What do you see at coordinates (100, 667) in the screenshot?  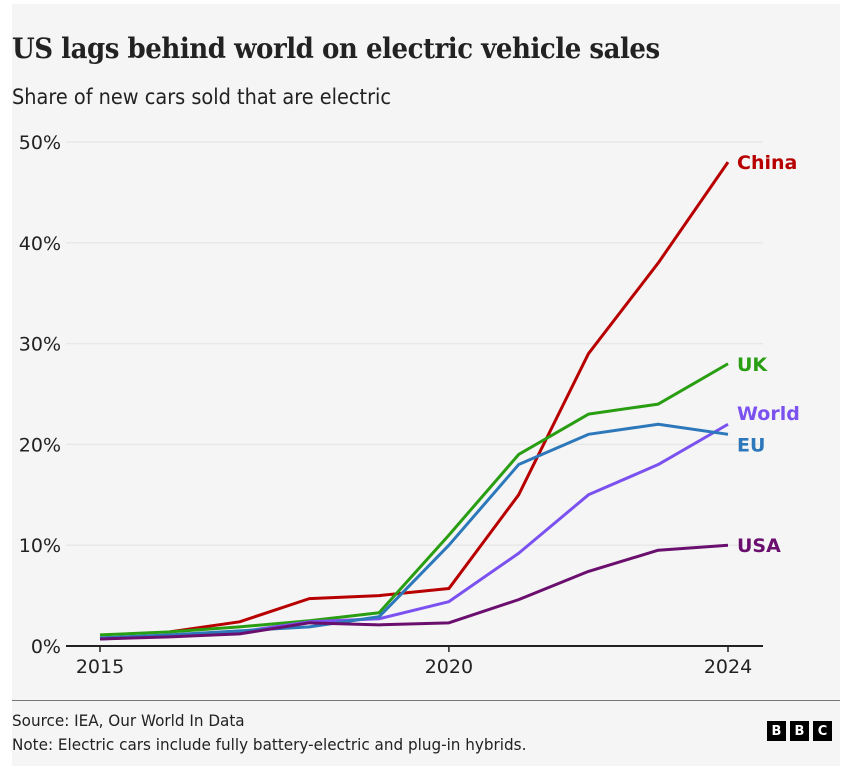 I see `x-tick-label: 2015` at bounding box center [100, 667].